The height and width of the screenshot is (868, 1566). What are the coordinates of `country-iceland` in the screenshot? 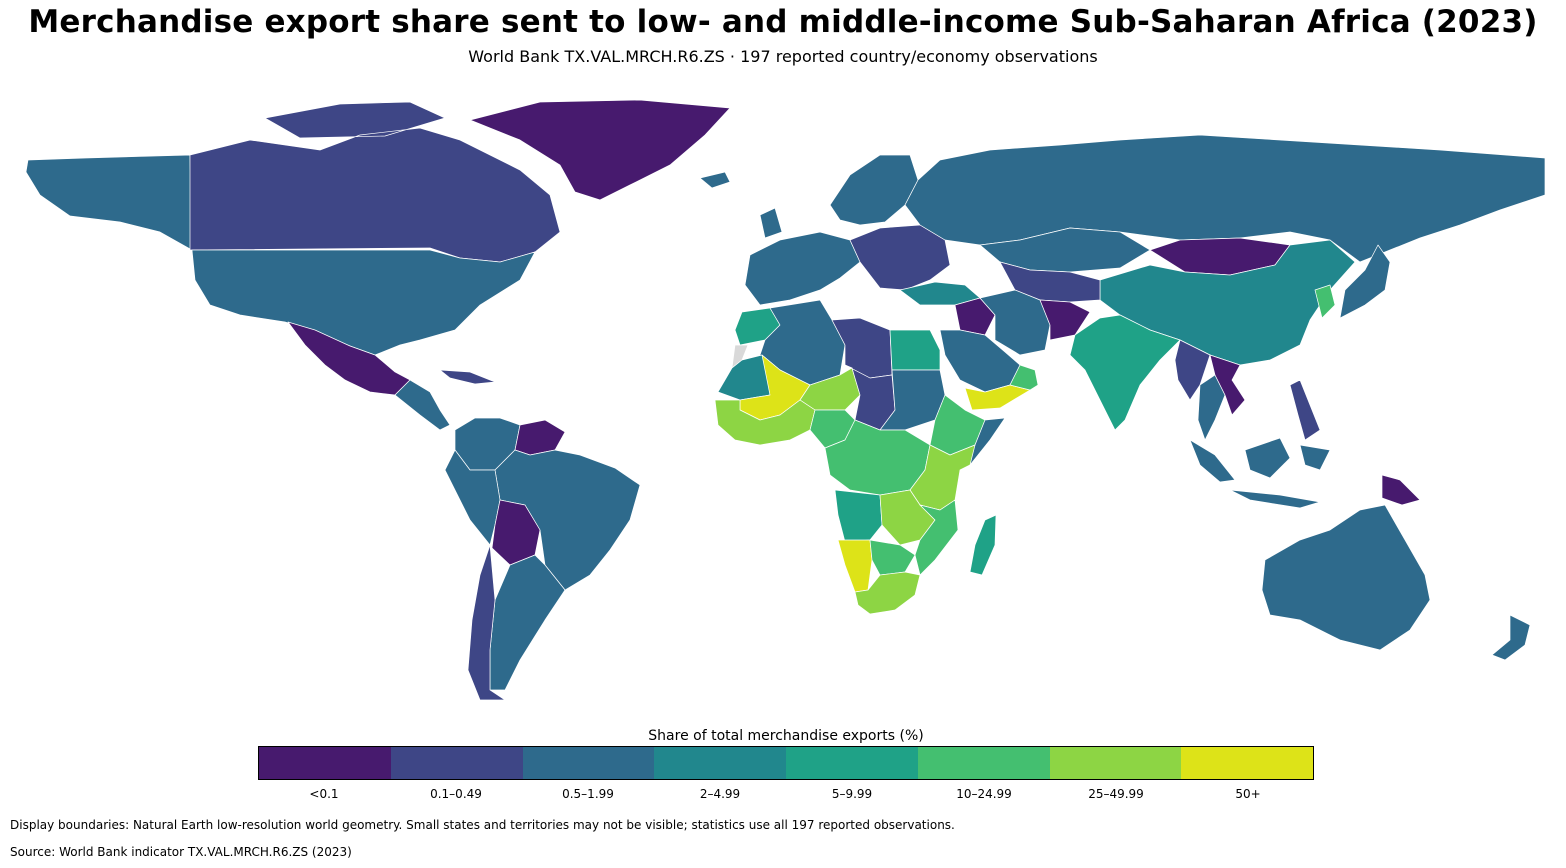 It's located at (715, 180).